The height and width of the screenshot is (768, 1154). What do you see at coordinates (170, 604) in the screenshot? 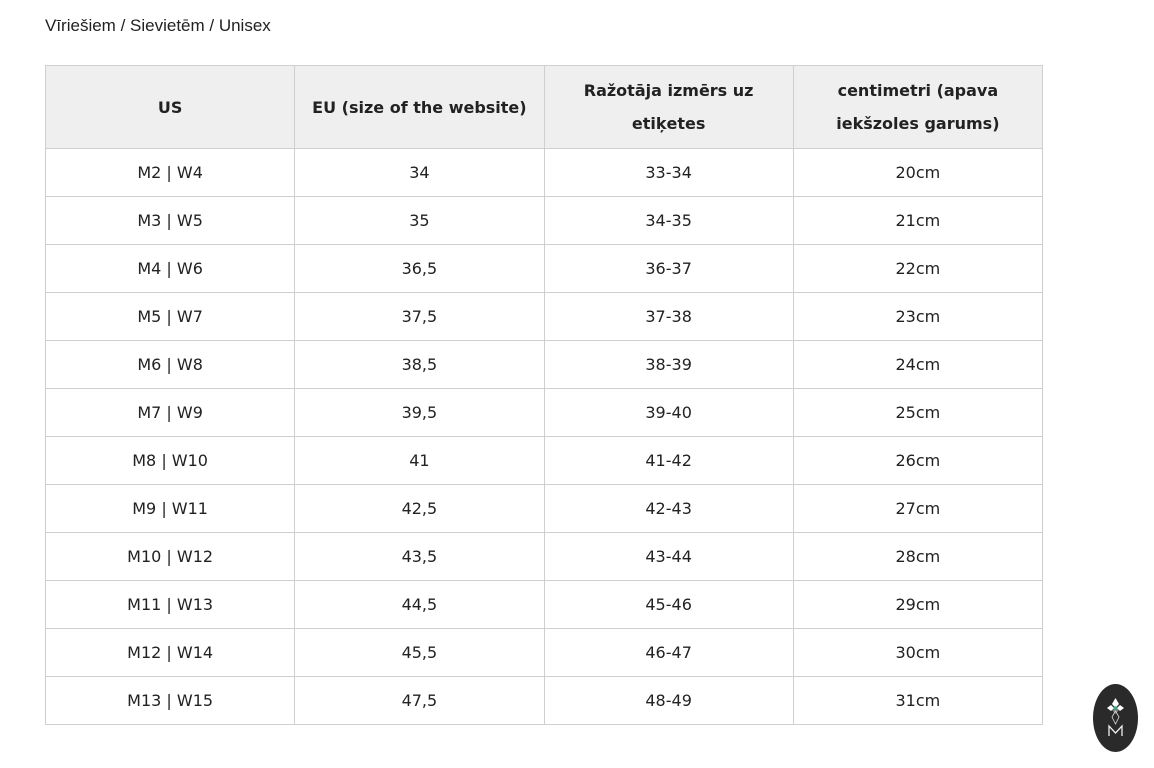
I see `cell-us: M11 | W13` at bounding box center [170, 604].